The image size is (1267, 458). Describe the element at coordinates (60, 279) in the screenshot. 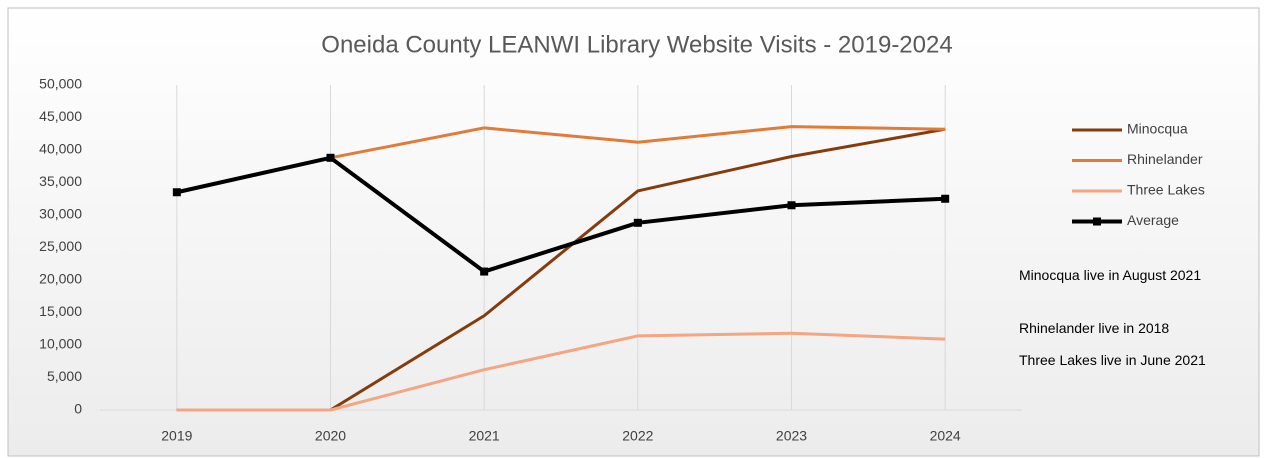

I see `y-tick-label: 20,000` at that location.